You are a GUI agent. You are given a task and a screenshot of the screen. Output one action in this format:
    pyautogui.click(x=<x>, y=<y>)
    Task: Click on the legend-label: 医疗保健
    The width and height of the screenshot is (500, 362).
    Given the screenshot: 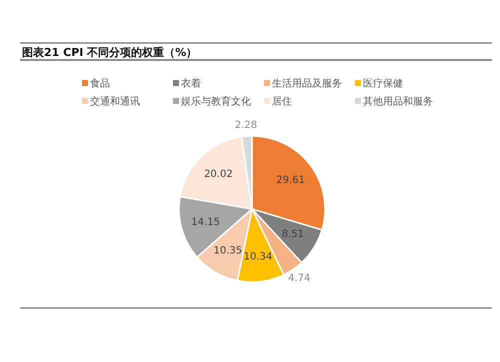 What is the action you would take?
    pyautogui.click(x=383, y=84)
    